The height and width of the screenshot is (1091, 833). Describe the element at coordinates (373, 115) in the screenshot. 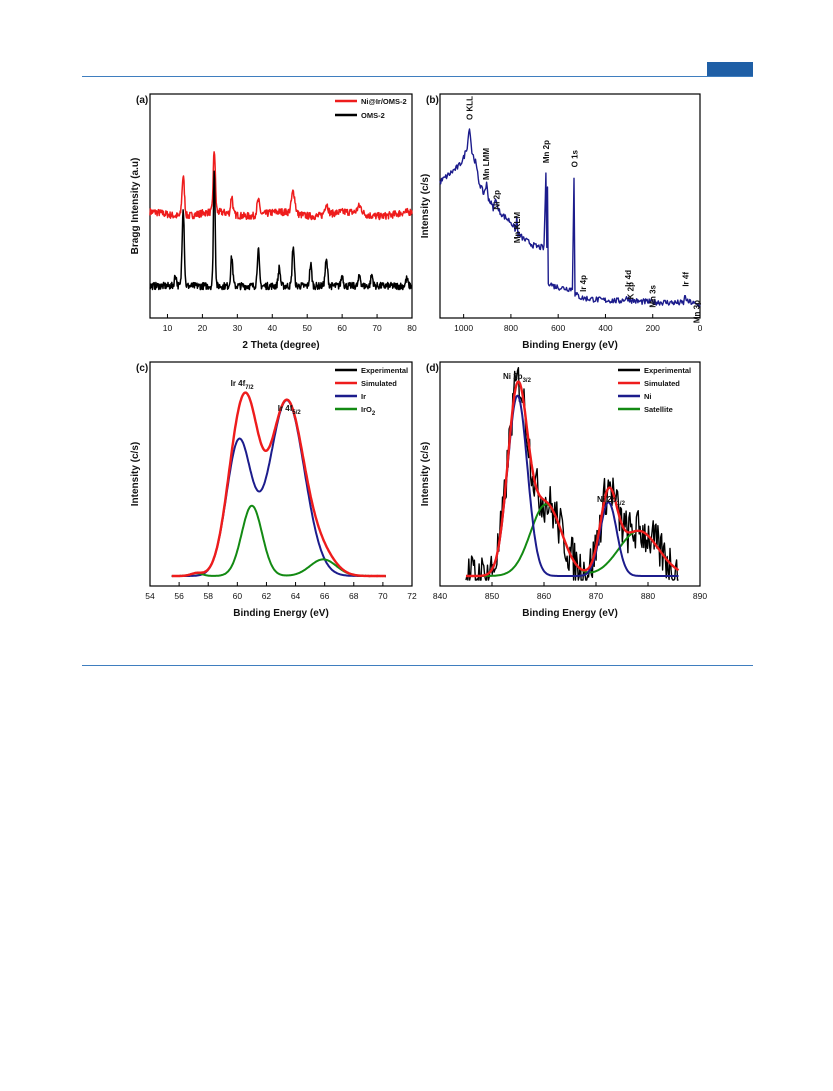

I see `legend-label: OMS-2` at that location.